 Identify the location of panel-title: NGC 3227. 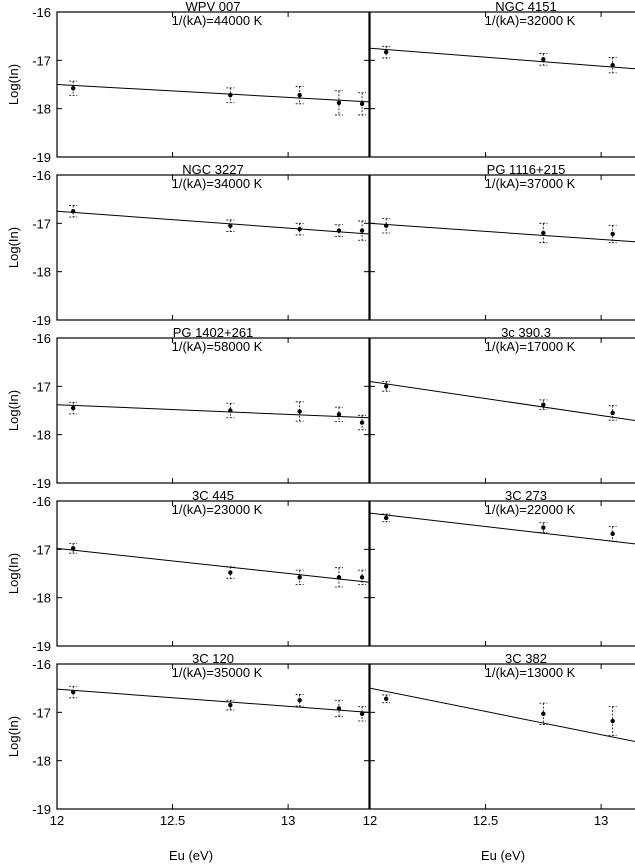
(212, 169).